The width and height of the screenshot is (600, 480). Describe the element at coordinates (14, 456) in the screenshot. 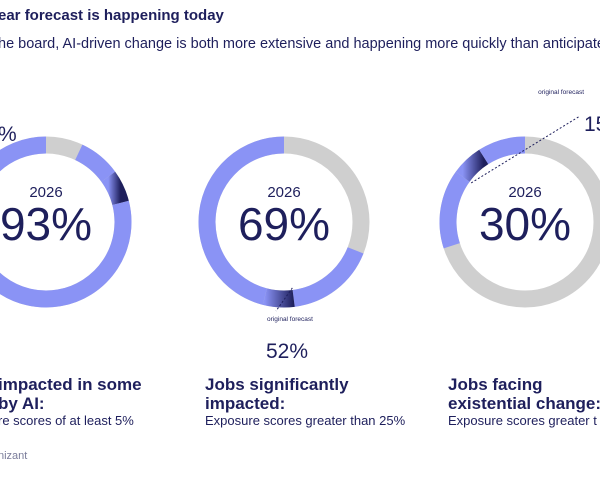

I see `footer-brand: nizant` at that location.